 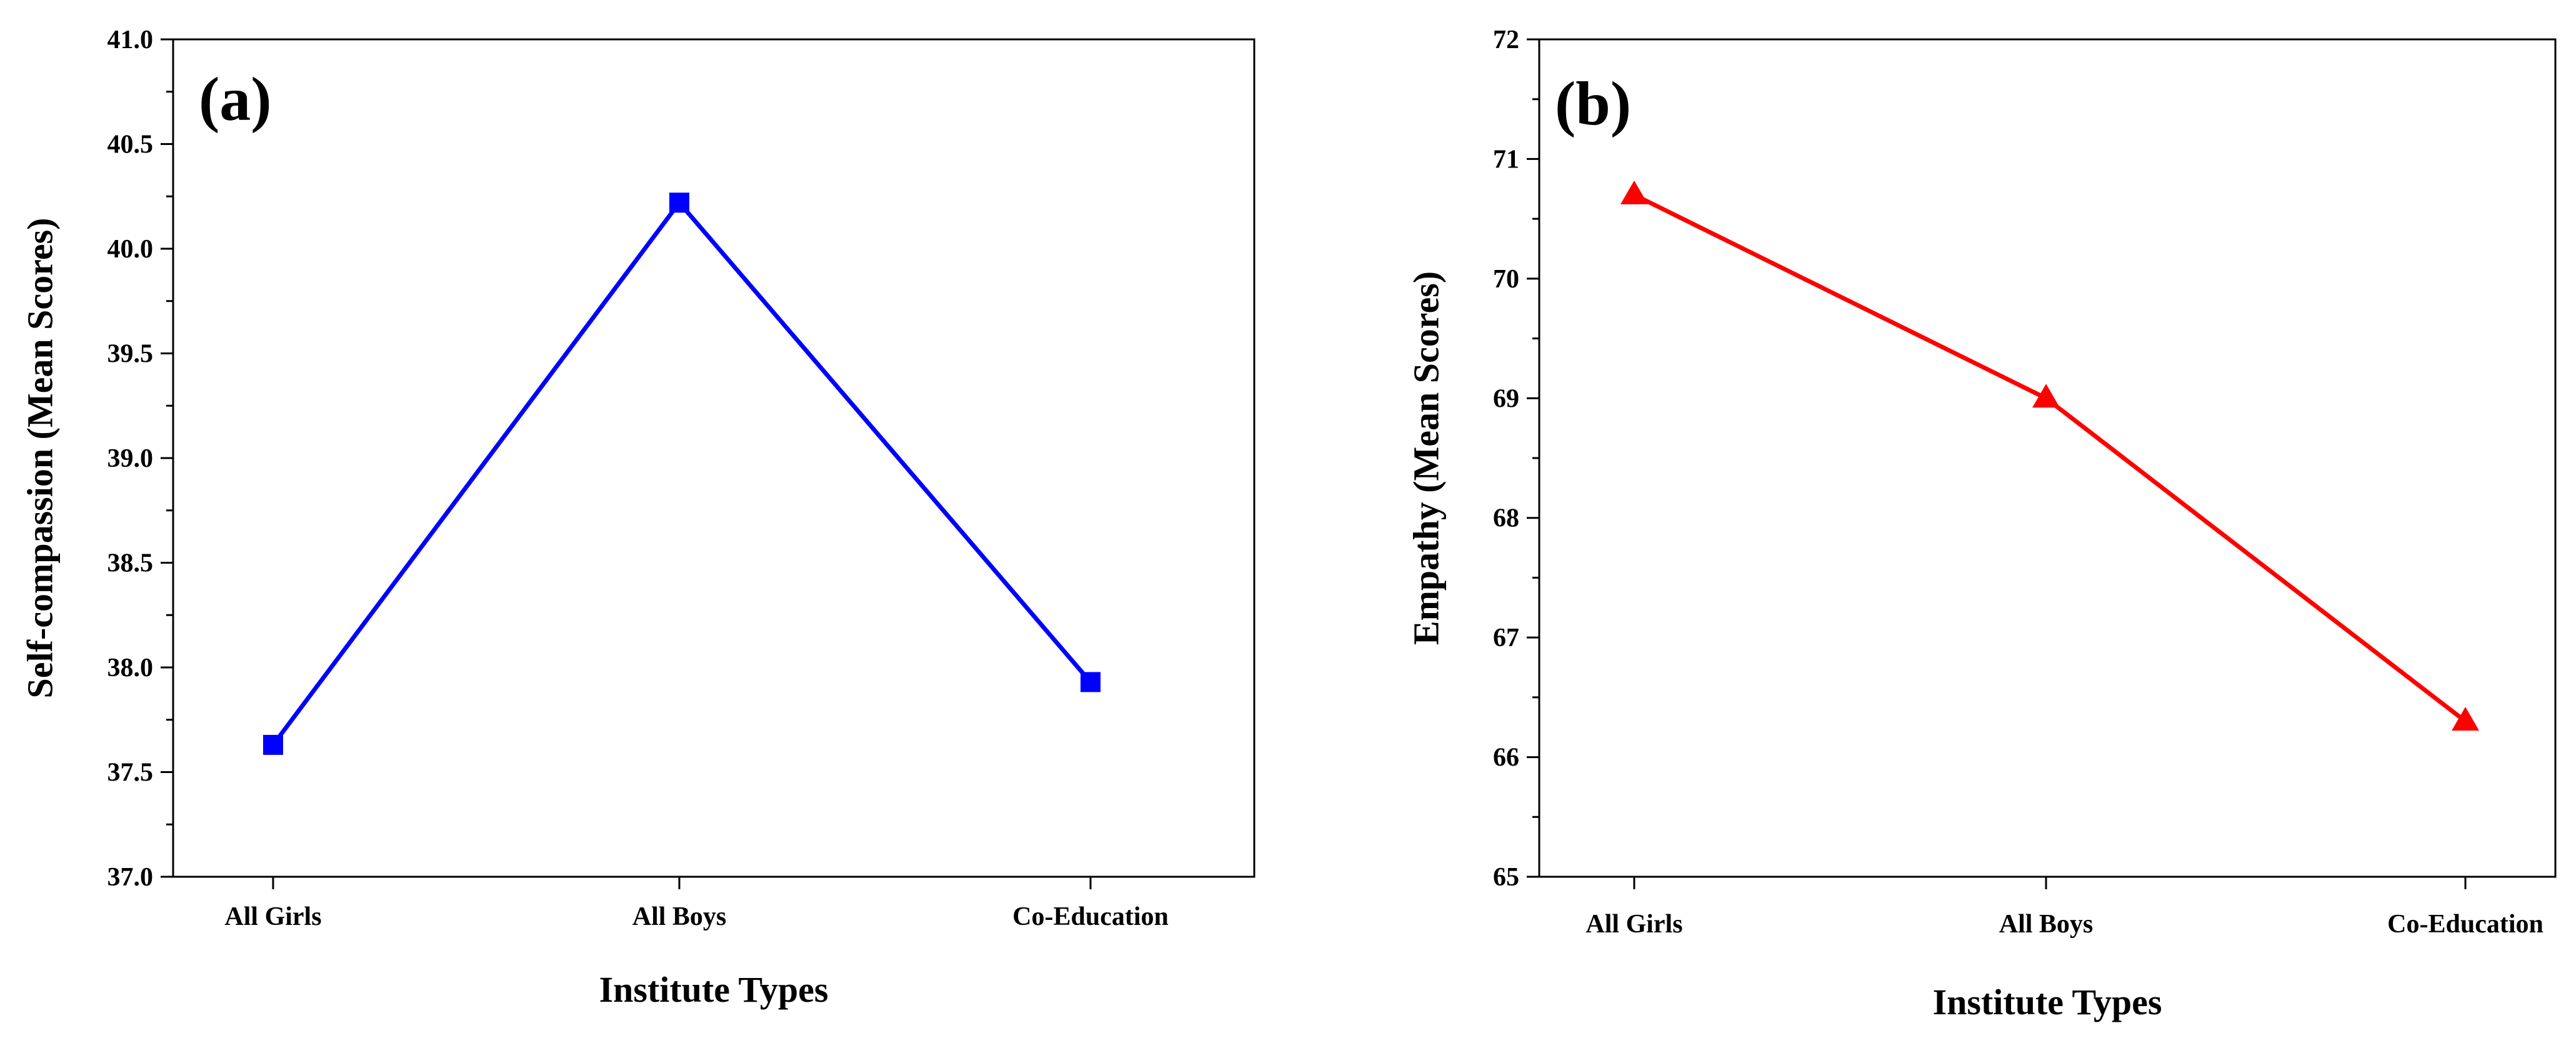 What do you see at coordinates (130, 249) in the screenshot?
I see `y-tick-label: 40.0` at bounding box center [130, 249].